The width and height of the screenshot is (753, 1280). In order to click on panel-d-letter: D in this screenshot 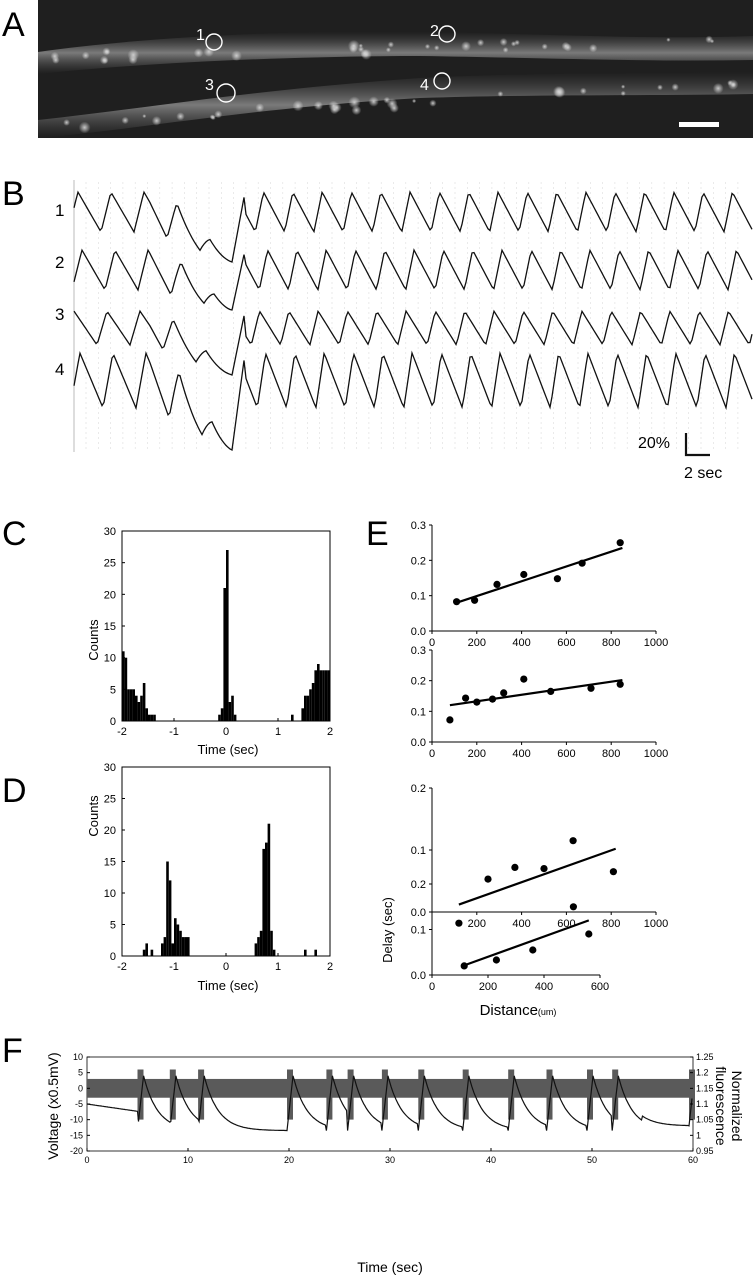, I will do `click(14, 791)`.